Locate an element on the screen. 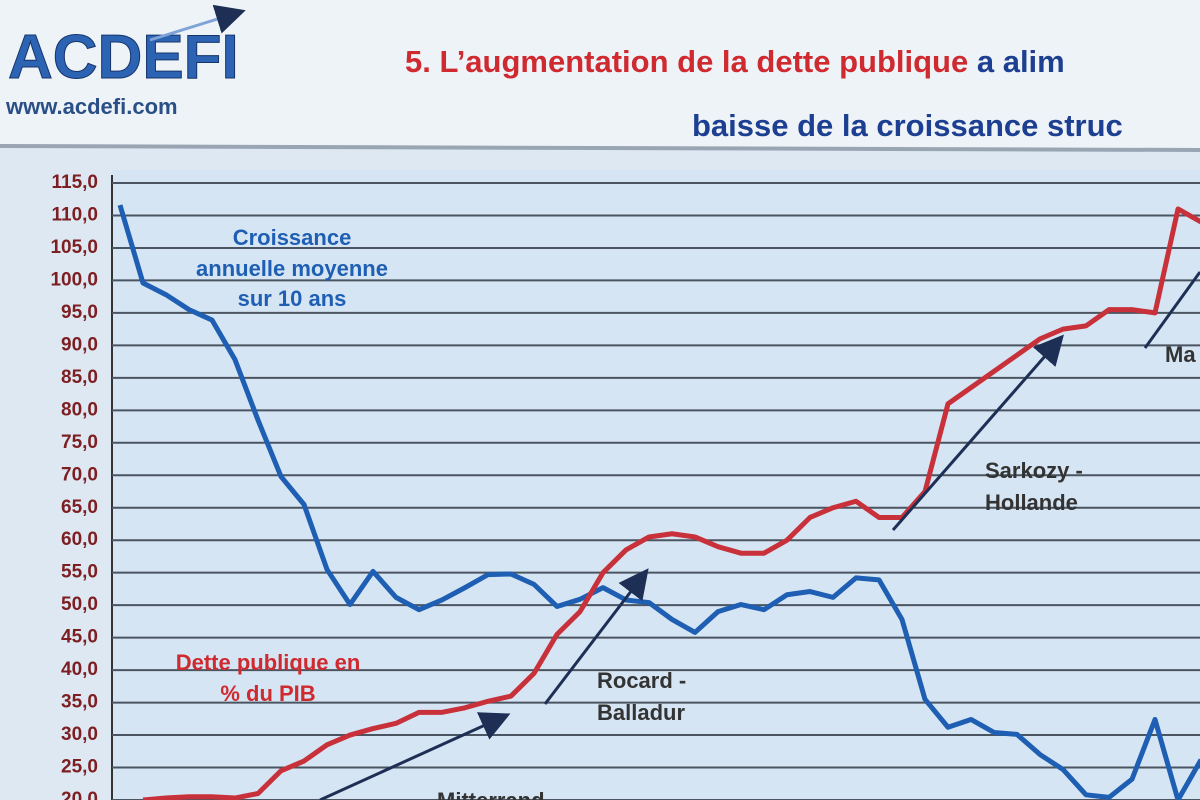 The width and height of the screenshot is (1200, 800). y-tick-label: 95,0 is located at coordinates (79, 312).